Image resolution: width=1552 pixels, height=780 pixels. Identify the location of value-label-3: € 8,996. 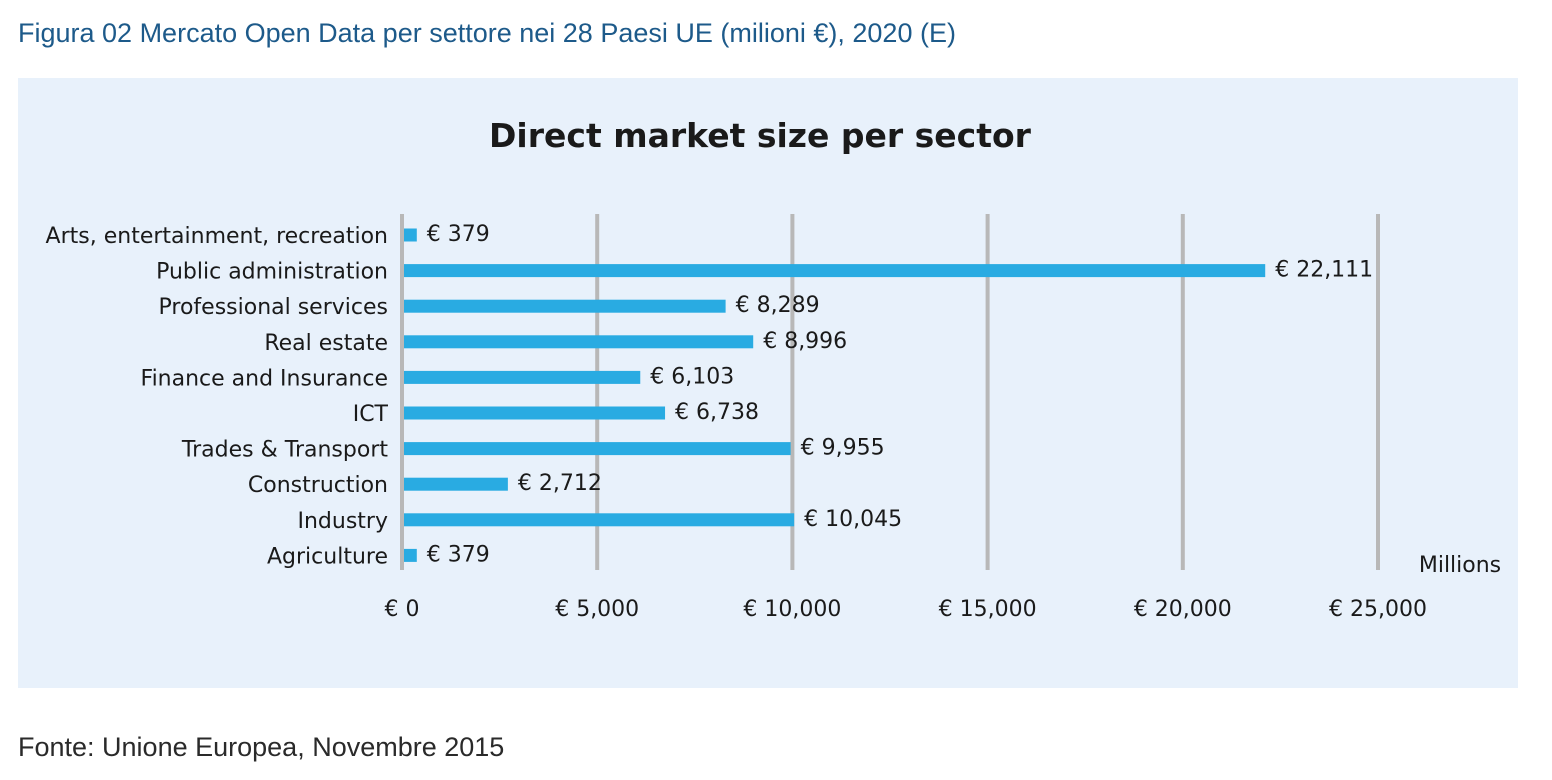
(805, 341).